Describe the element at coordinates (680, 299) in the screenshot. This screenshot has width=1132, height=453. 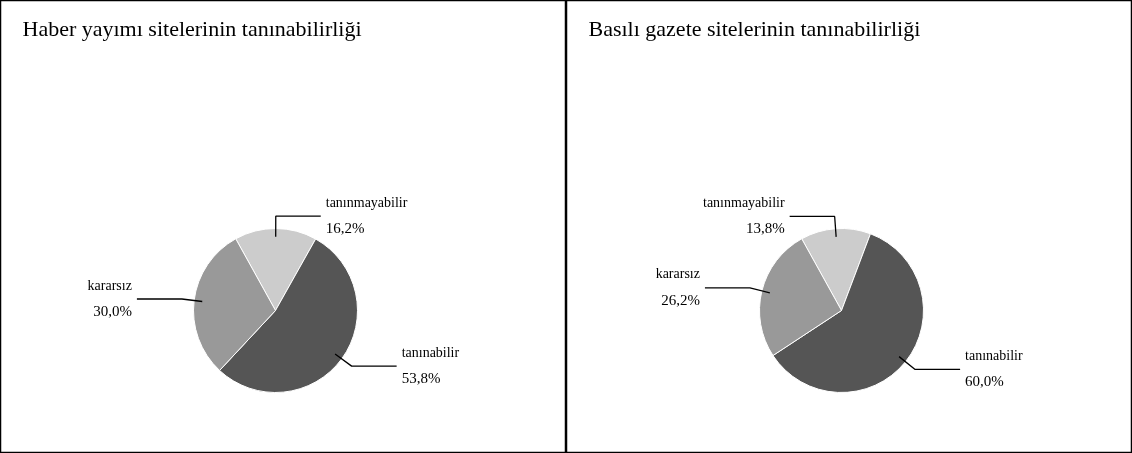
I see `data-label: 26,2%` at that location.